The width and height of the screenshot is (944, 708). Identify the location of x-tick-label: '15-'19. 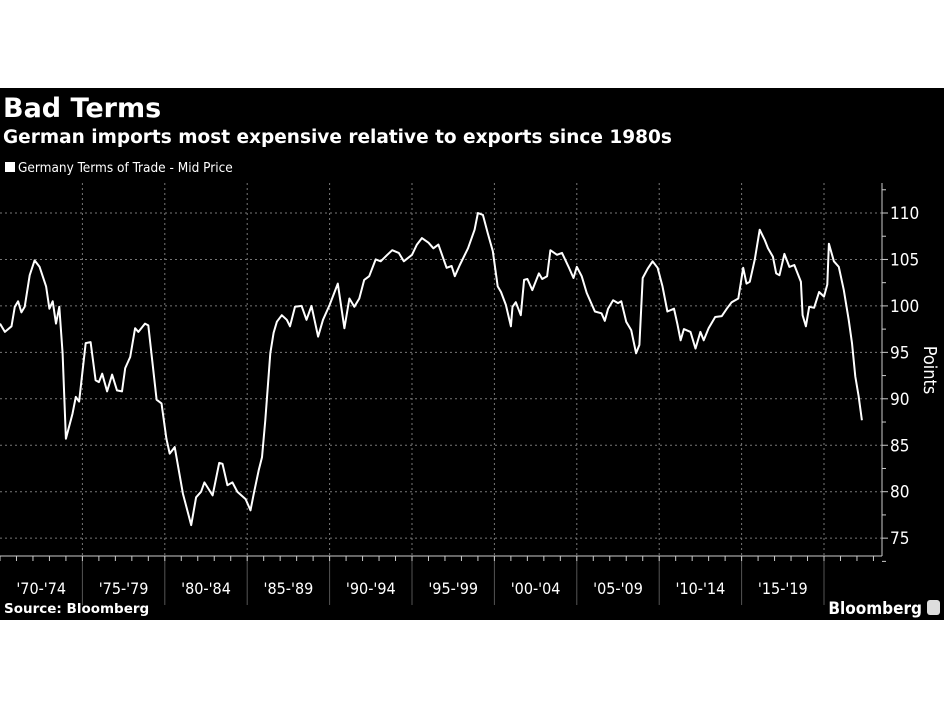
(783, 588).